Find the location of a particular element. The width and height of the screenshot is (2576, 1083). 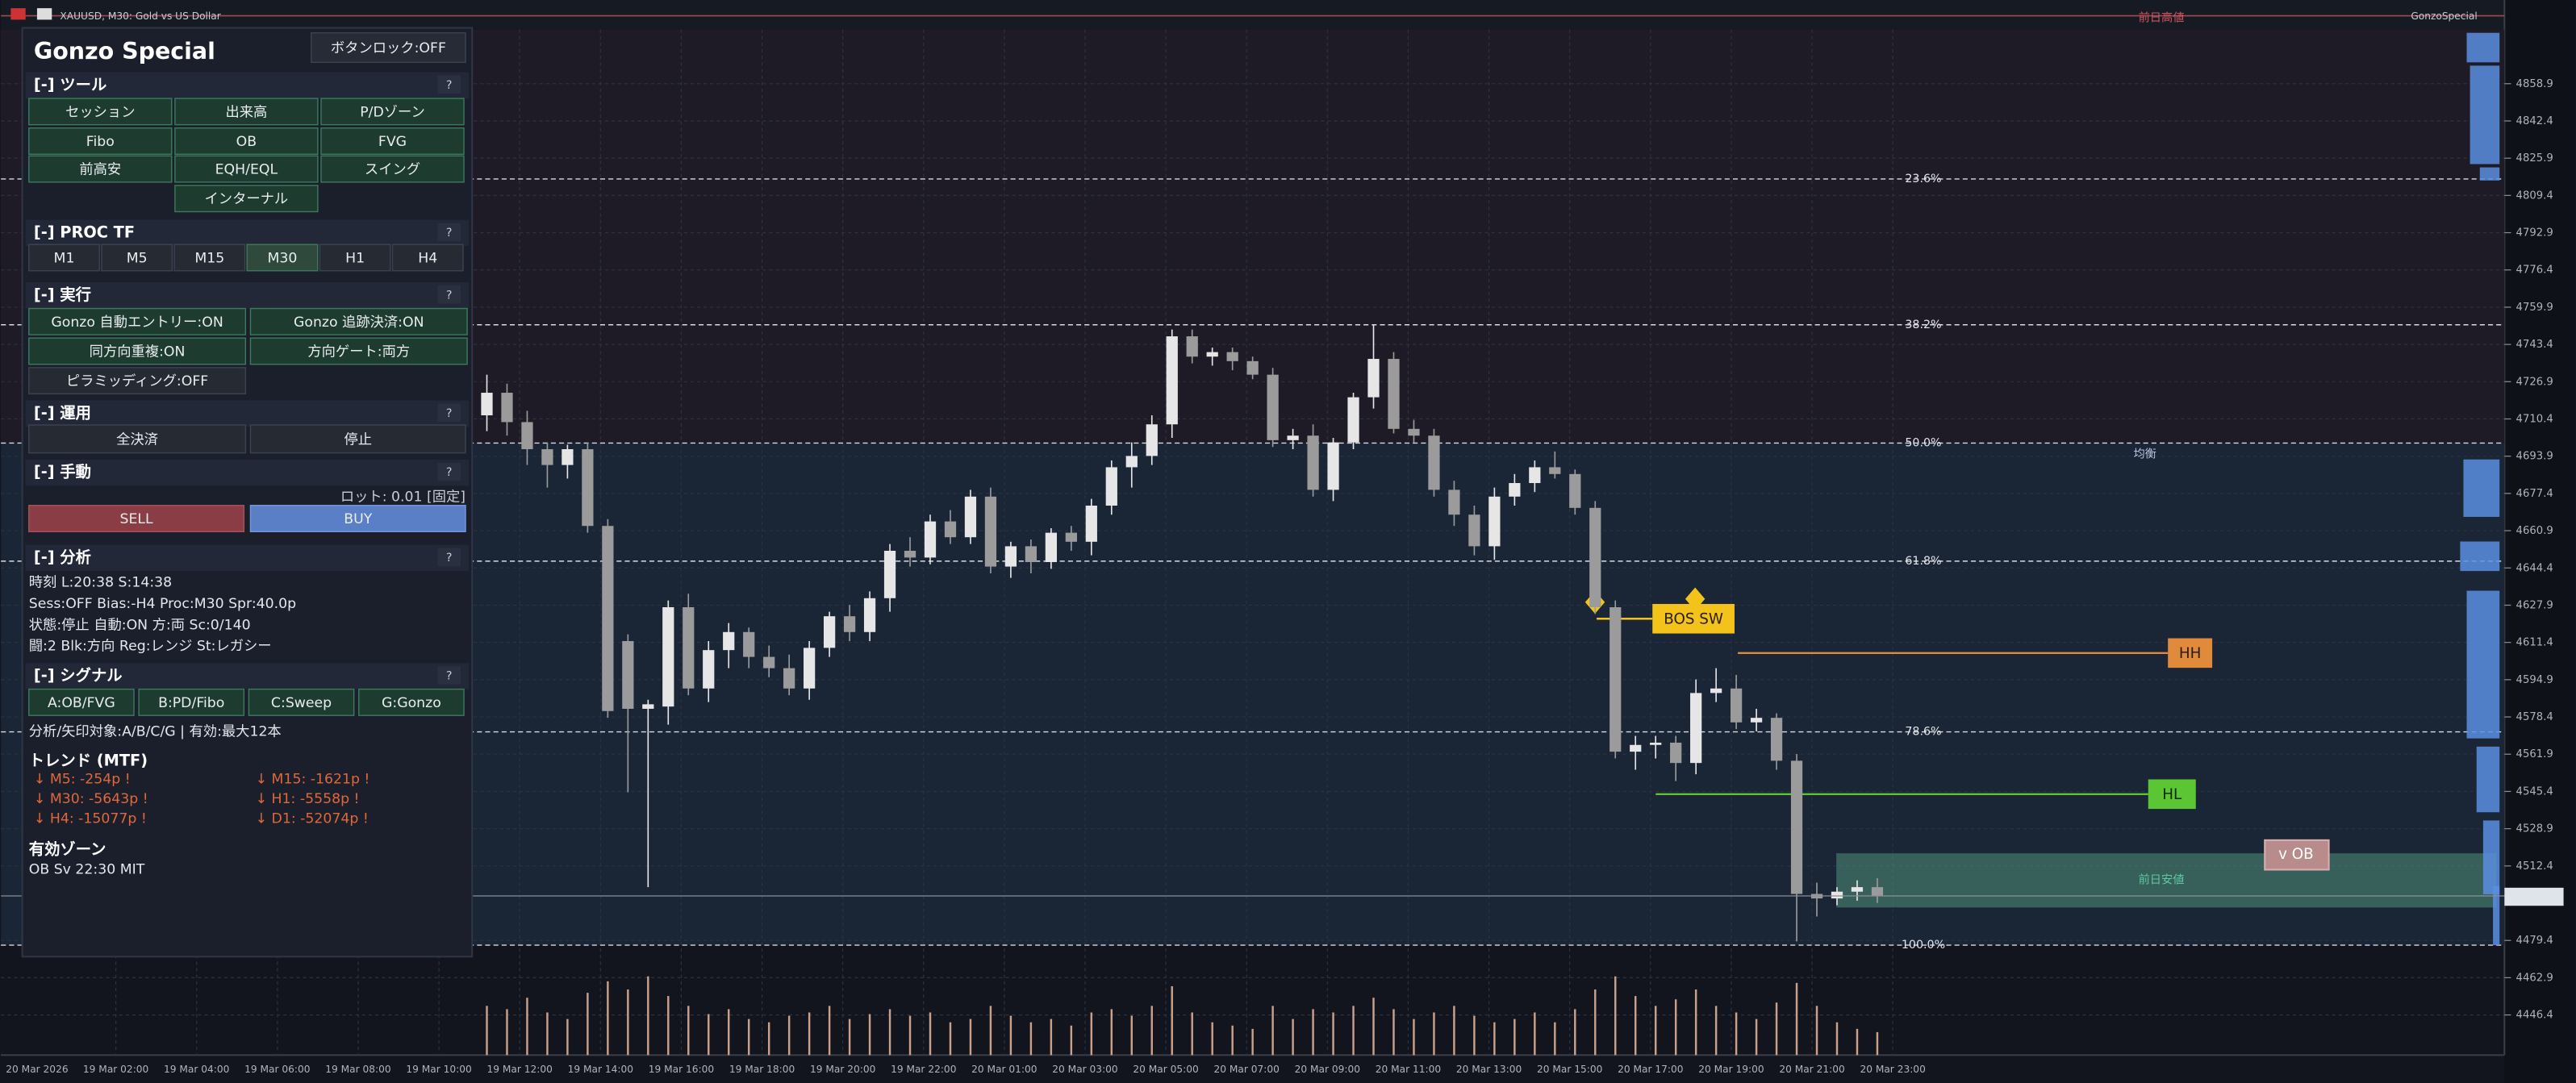

button-label: ピラミッディング:OFF is located at coordinates (137, 381).